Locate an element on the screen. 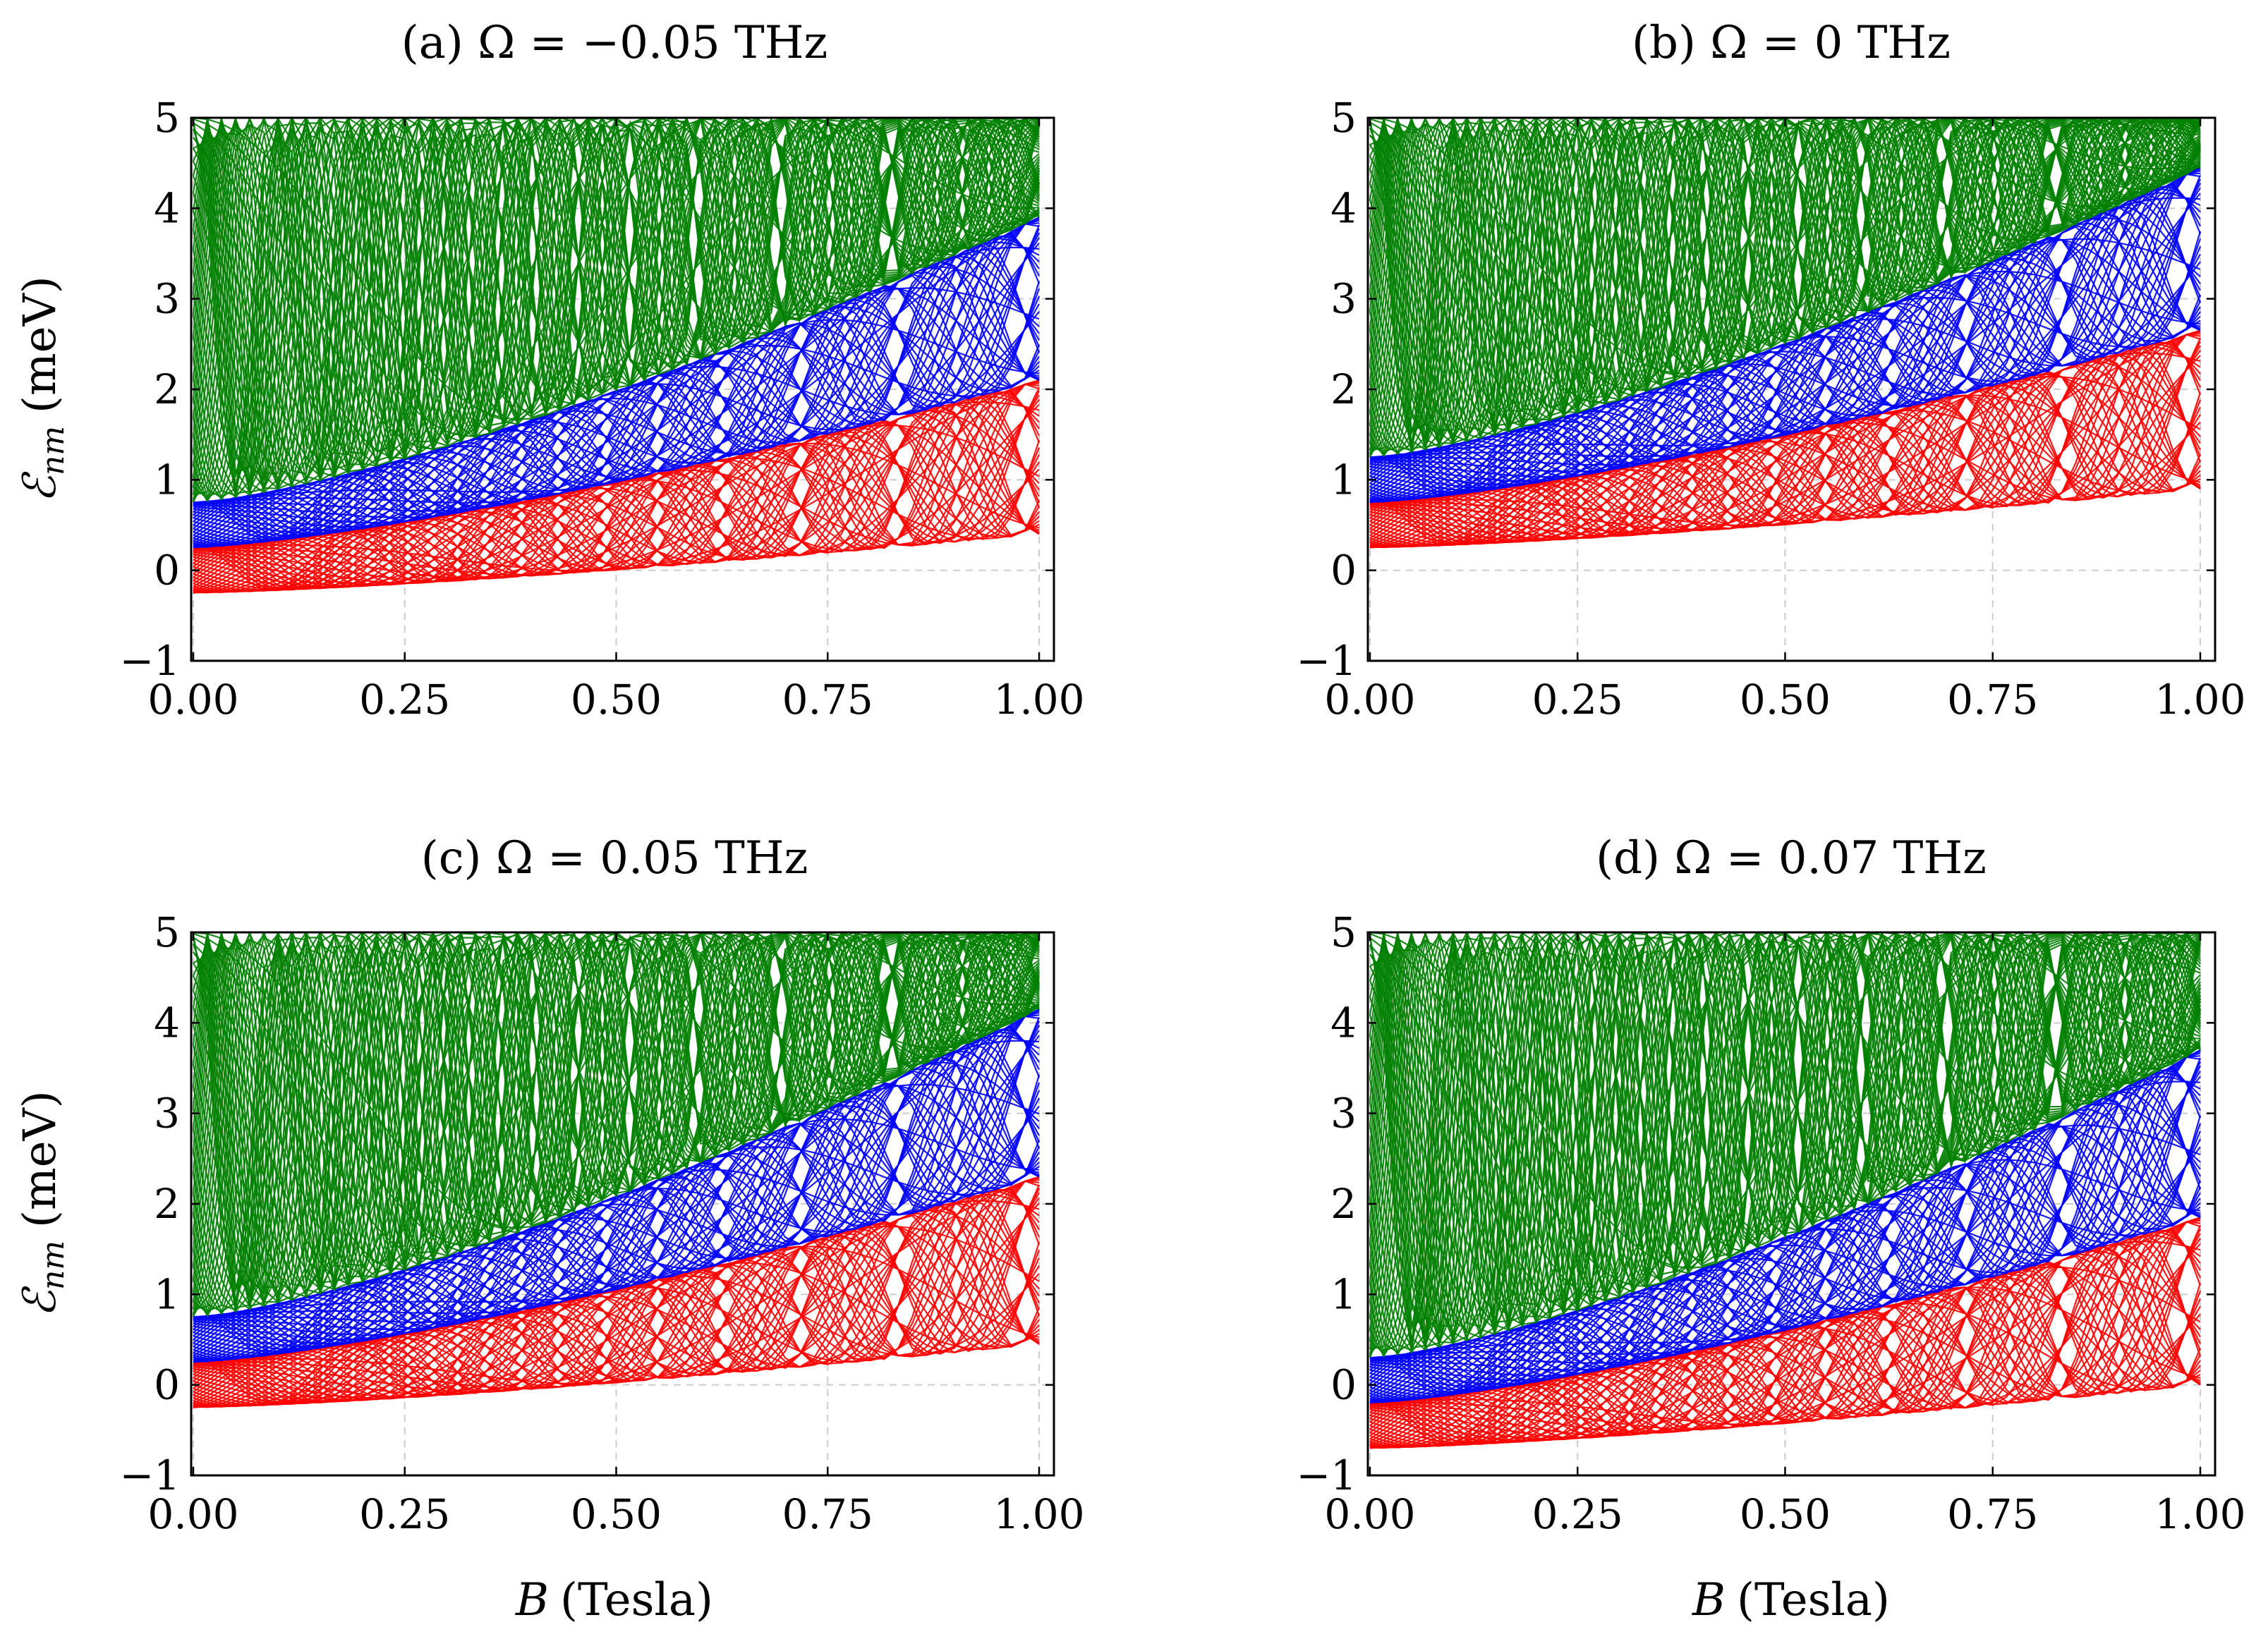 This screenshot has height=1639, width=2268. y-tick-label: 0 is located at coordinates (1343, 1385).